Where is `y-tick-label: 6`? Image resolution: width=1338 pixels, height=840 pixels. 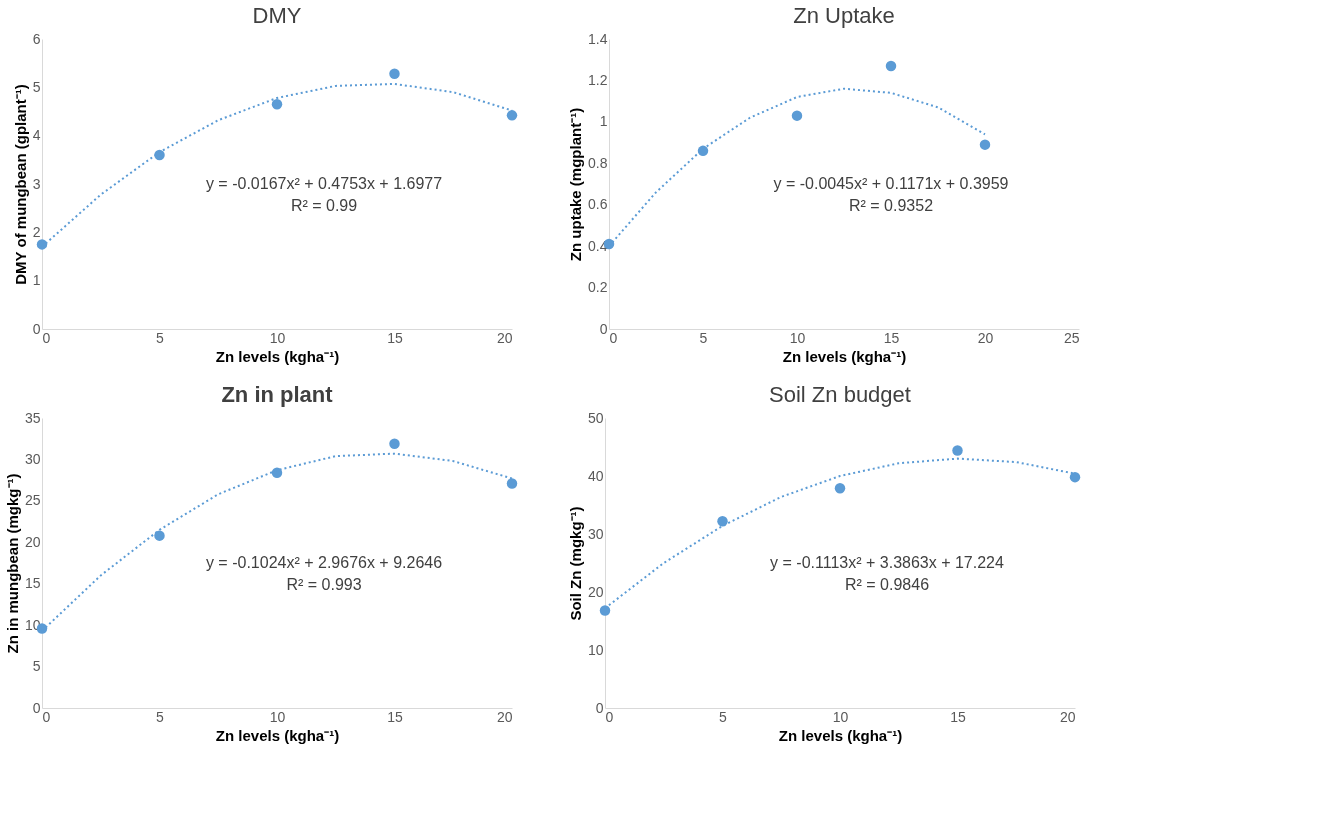
y-tick-label: 6 is located at coordinates (36, 38).